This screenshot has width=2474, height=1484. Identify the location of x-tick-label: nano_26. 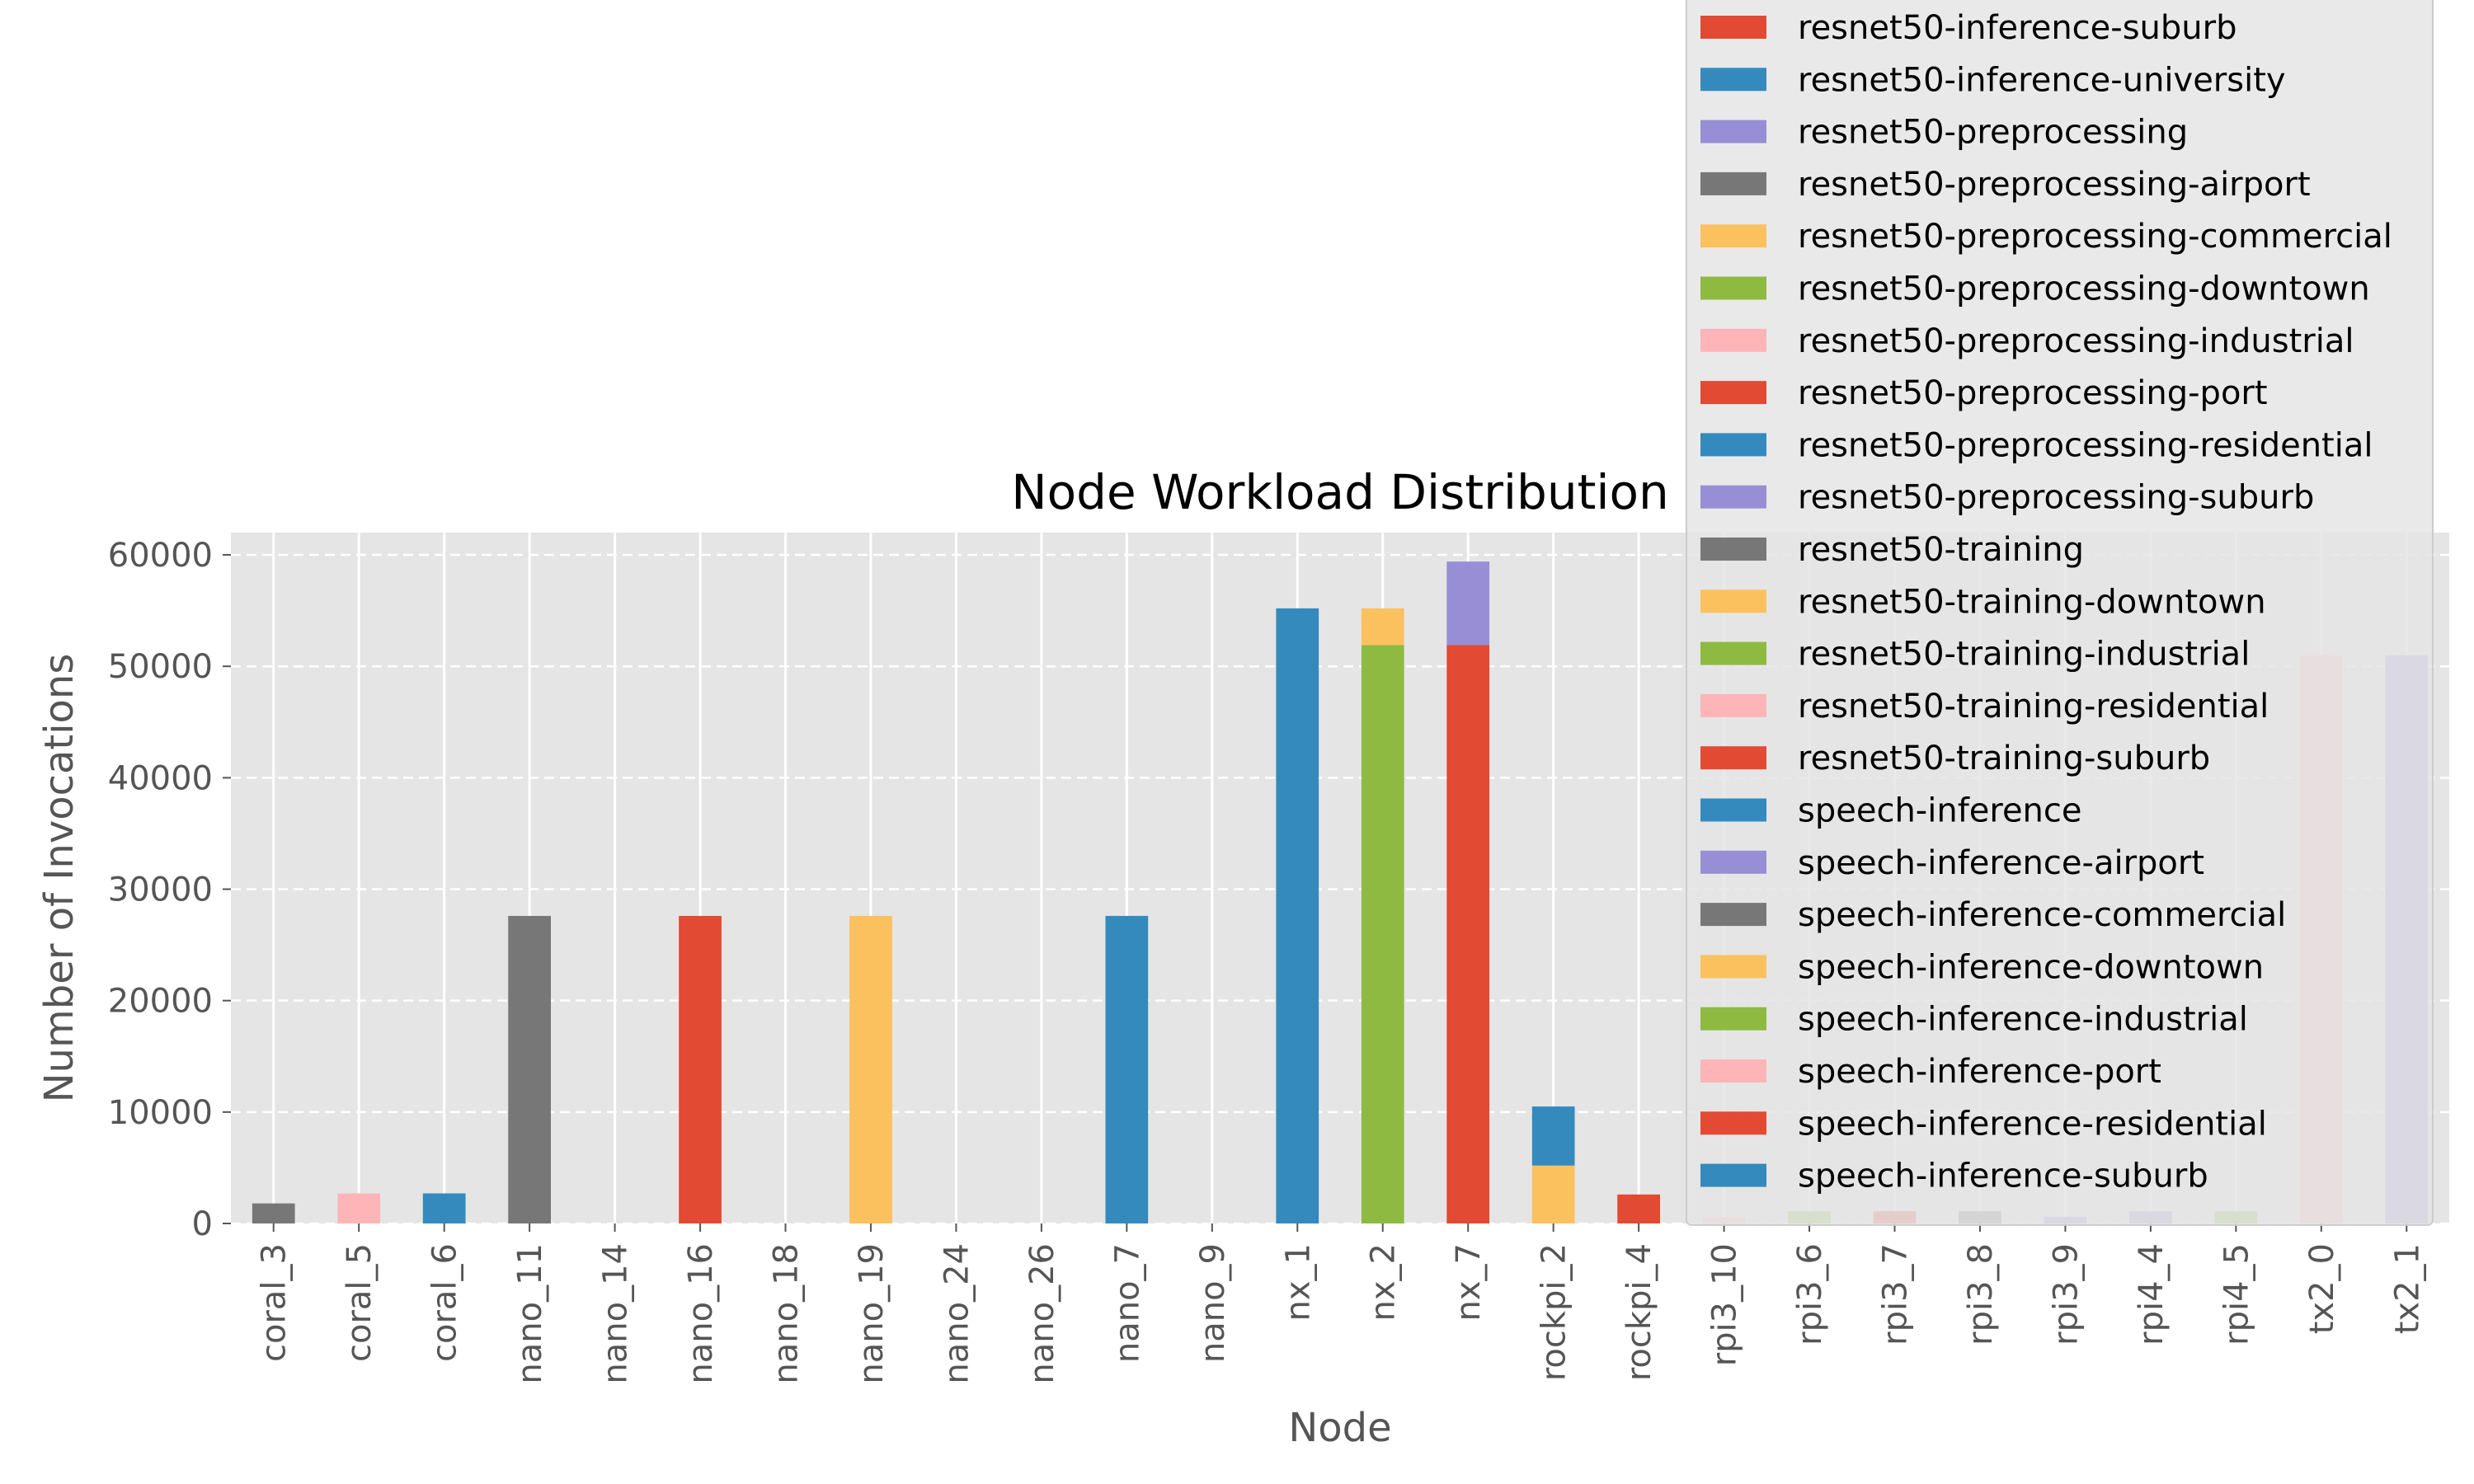
(1042, 1313).